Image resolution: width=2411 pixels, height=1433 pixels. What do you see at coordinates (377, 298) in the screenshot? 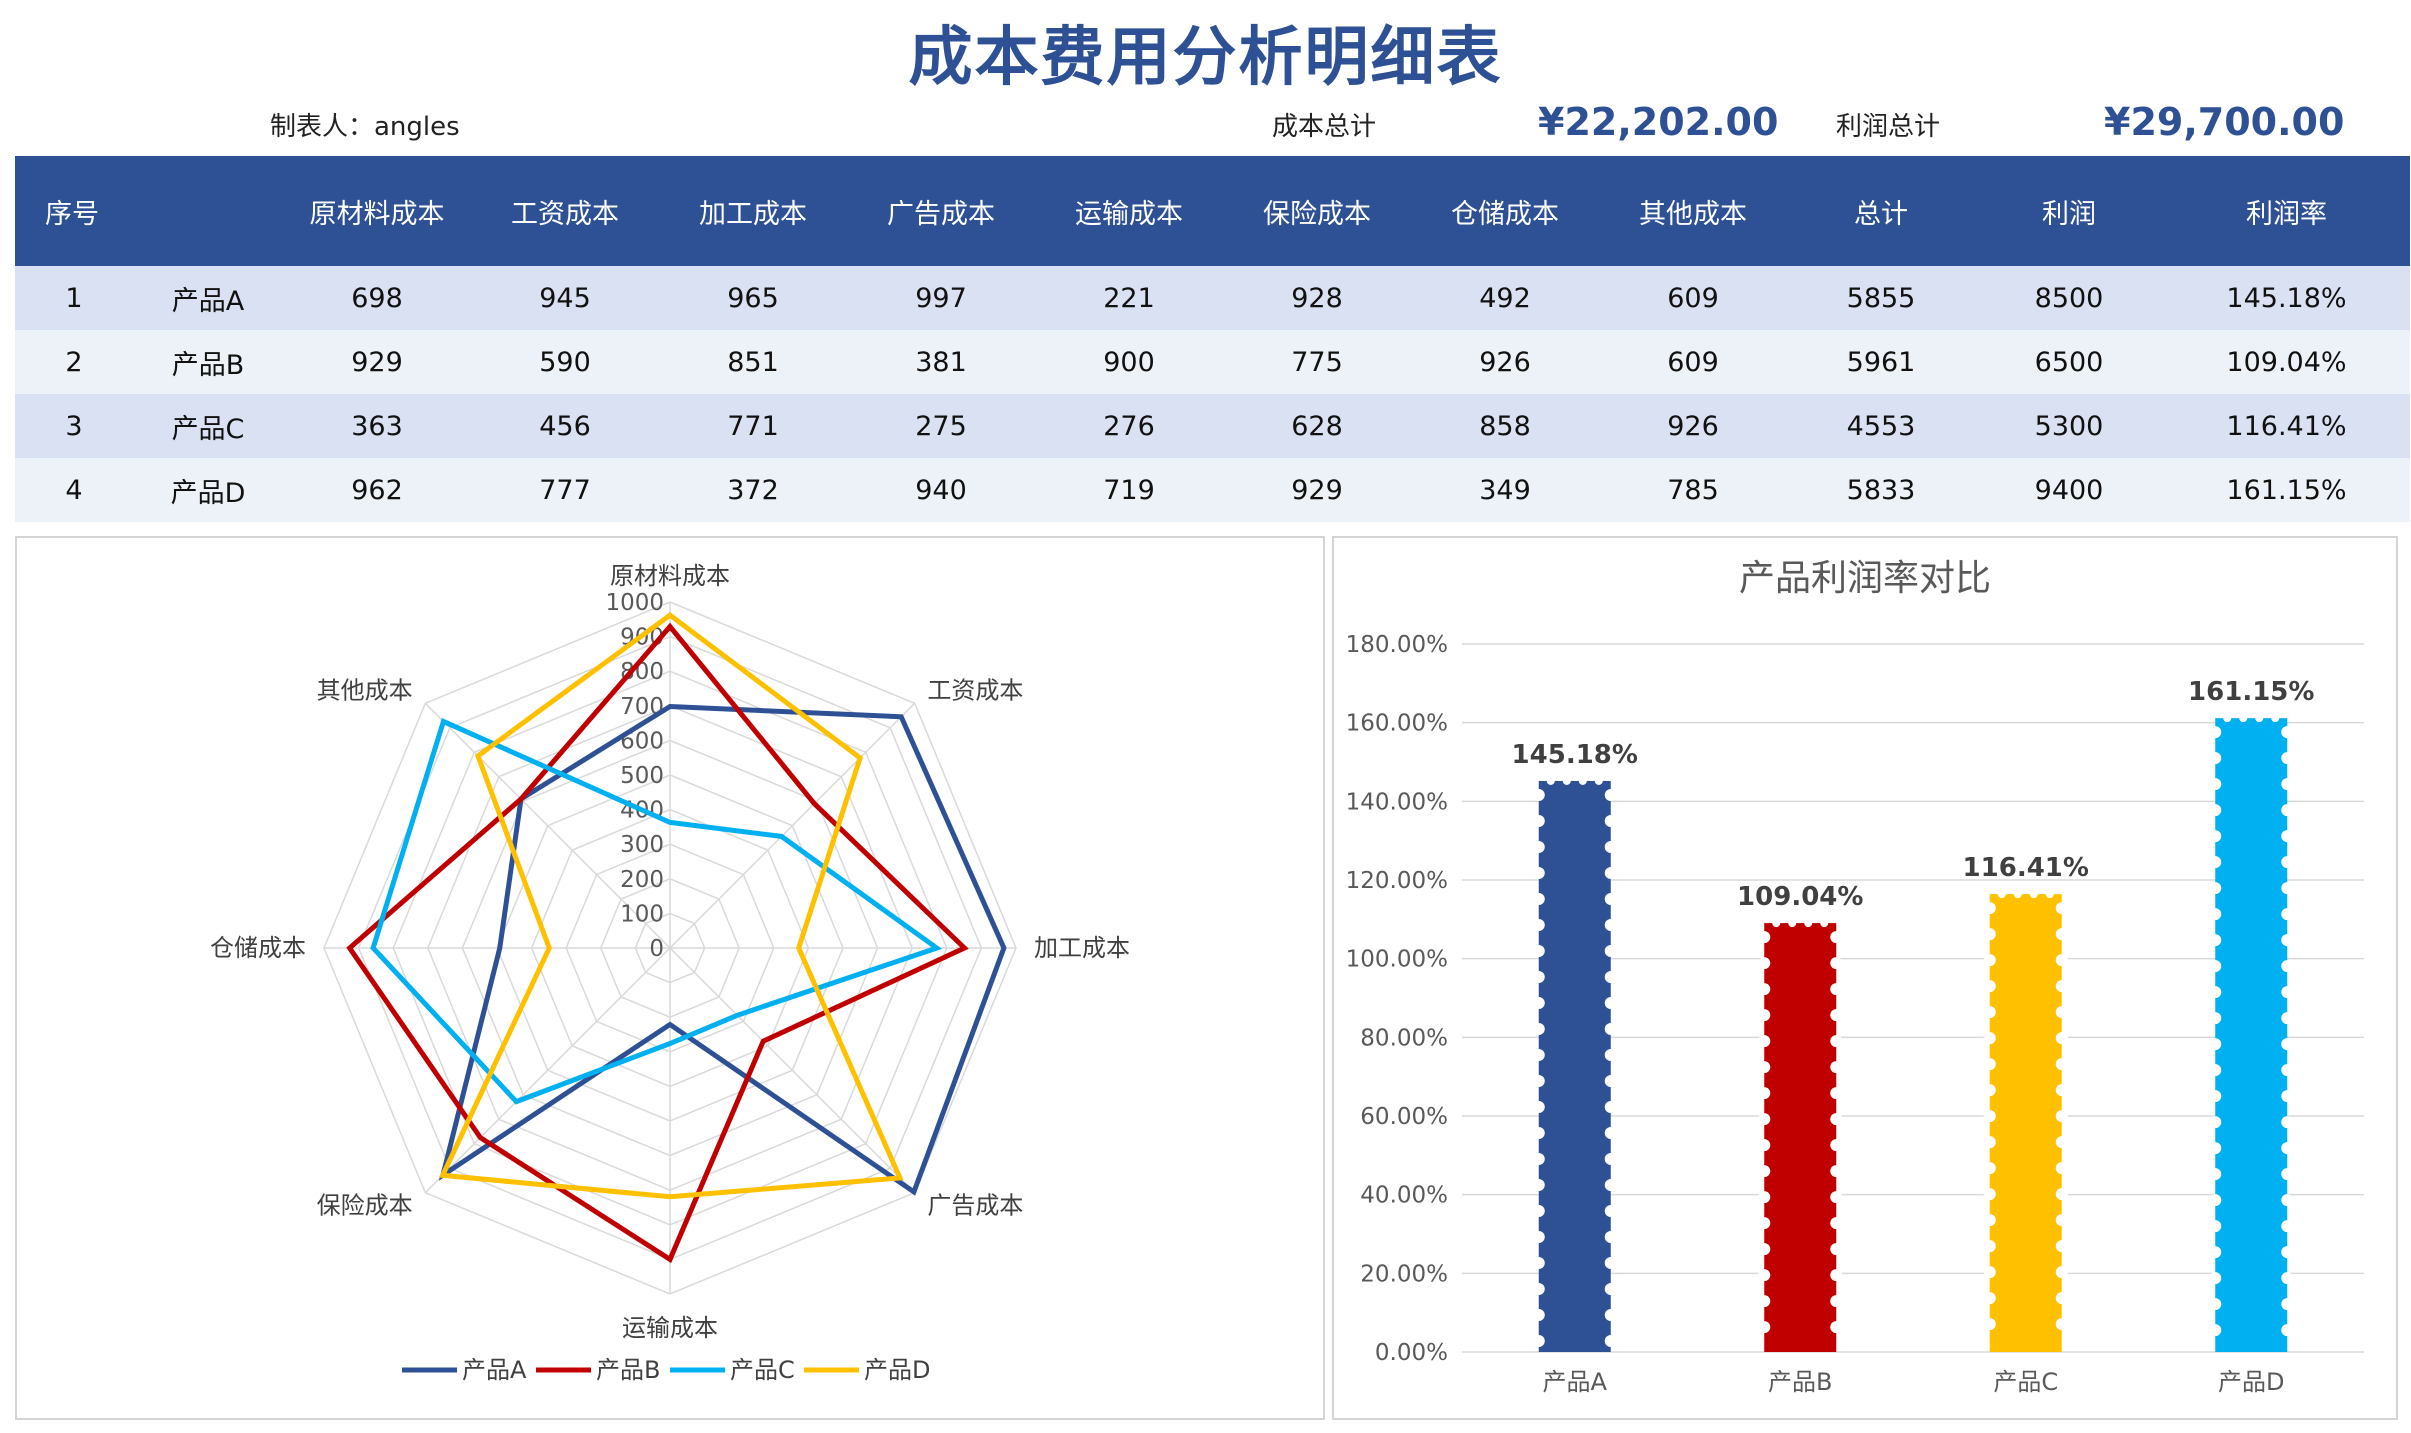
I see `table-cell: 698` at bounding box center [377, 298].